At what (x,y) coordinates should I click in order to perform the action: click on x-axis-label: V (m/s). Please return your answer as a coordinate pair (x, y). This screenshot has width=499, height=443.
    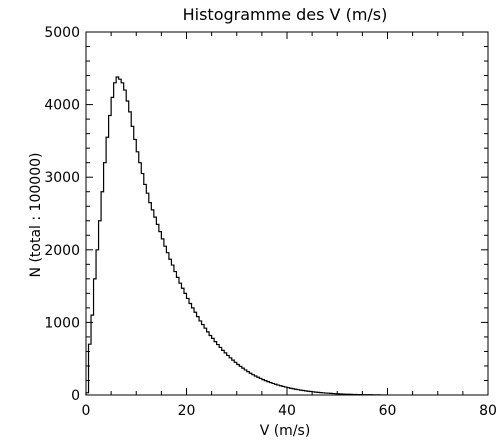
    Looking at the image, I should click on (285, 431).